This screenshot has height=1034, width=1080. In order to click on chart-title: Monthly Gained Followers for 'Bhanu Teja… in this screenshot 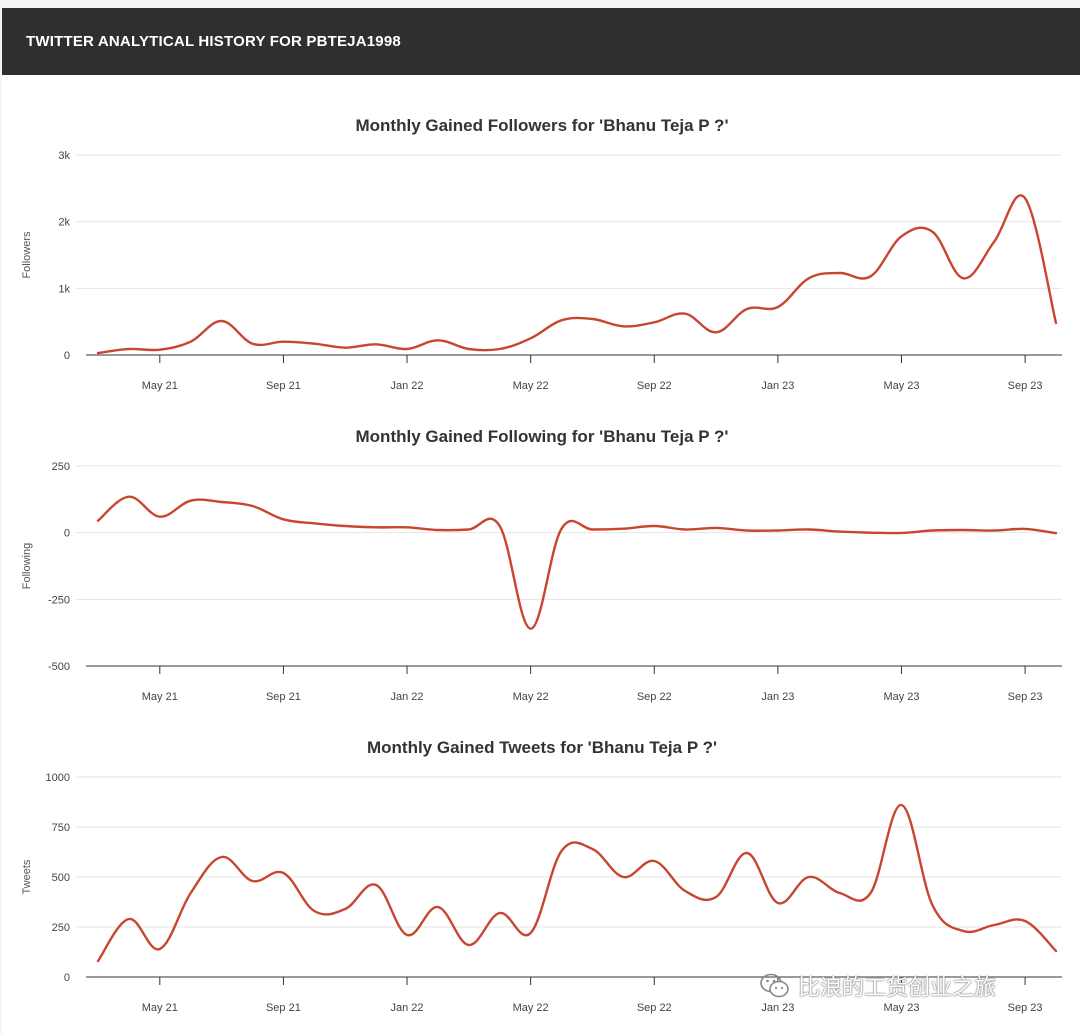, I will do `click(542, 125)`.